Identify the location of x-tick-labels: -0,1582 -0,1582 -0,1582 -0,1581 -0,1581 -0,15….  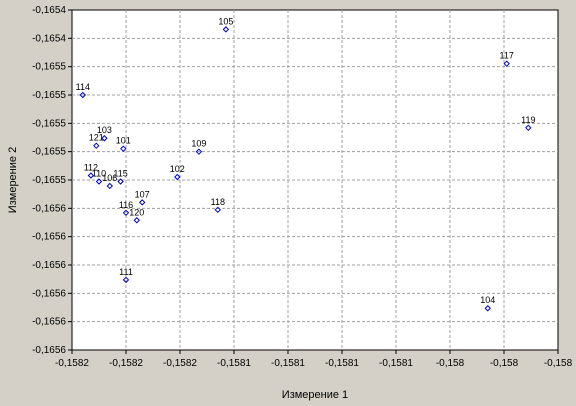
(314, 363).